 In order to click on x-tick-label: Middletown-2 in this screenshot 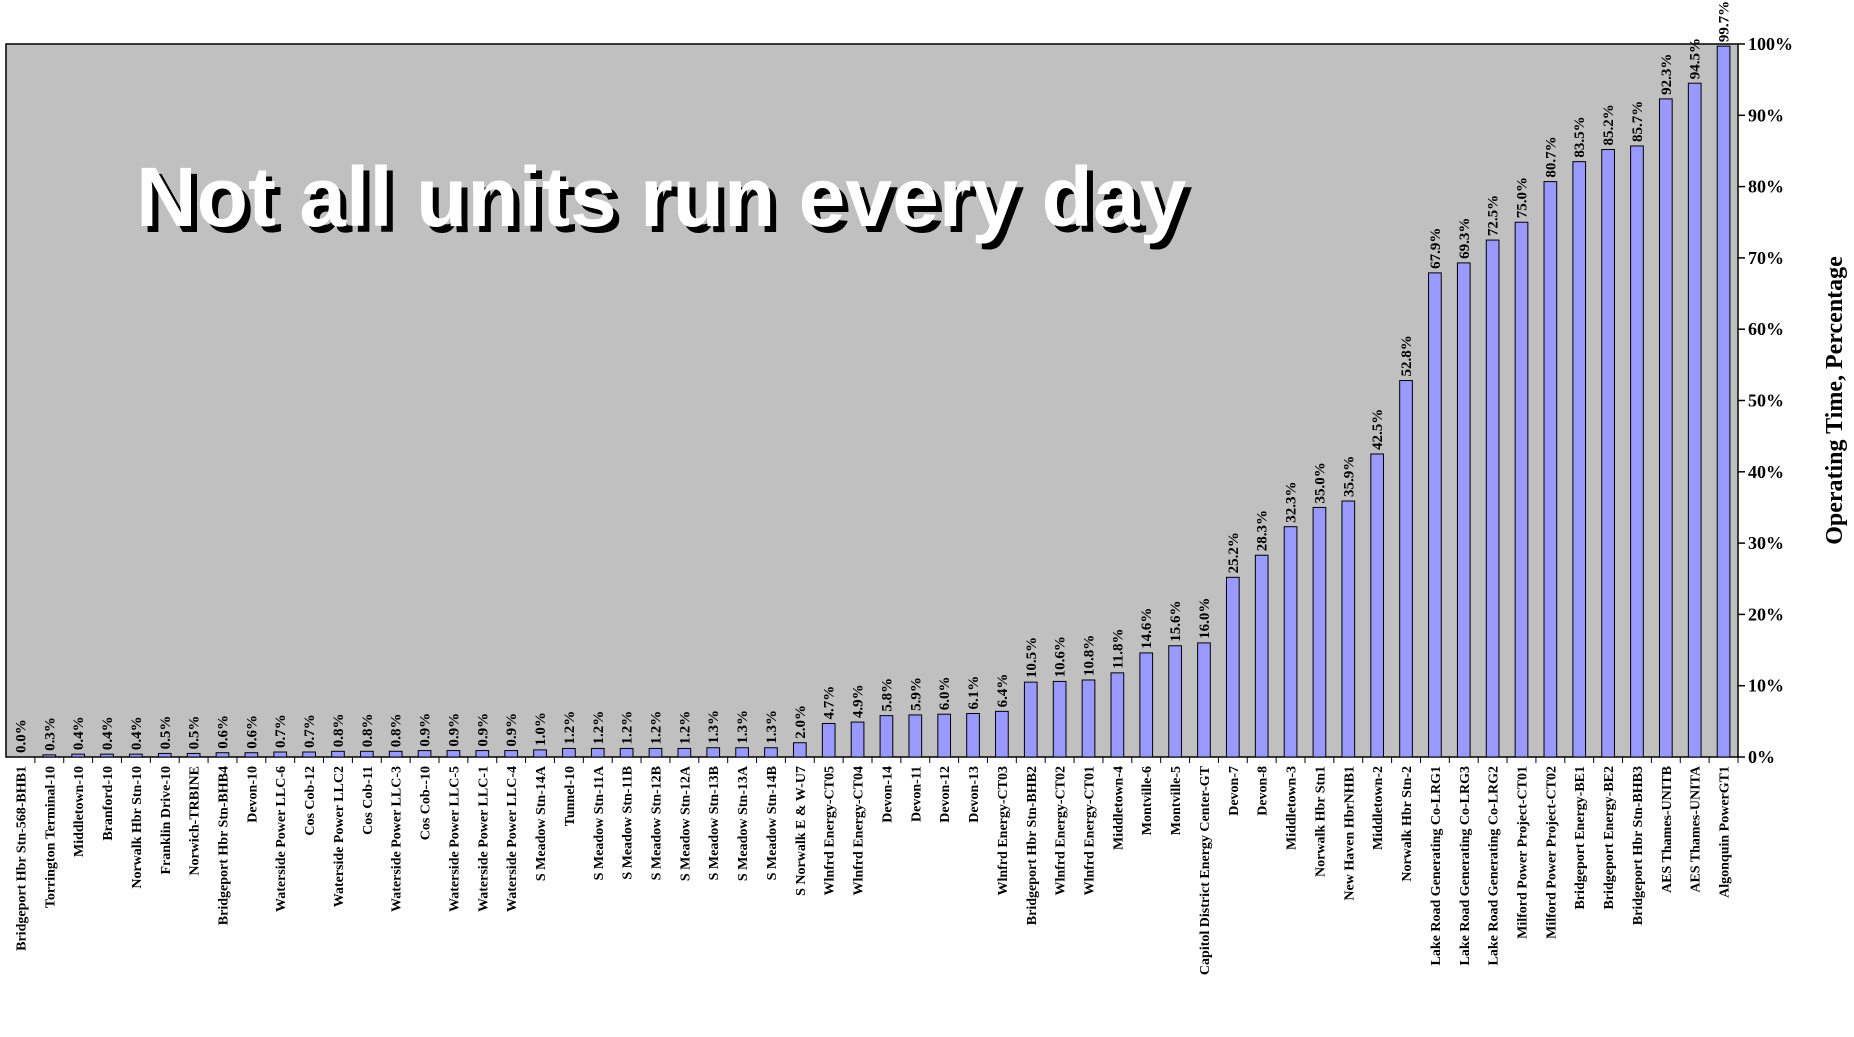, I will do `click(1378, 808)`.